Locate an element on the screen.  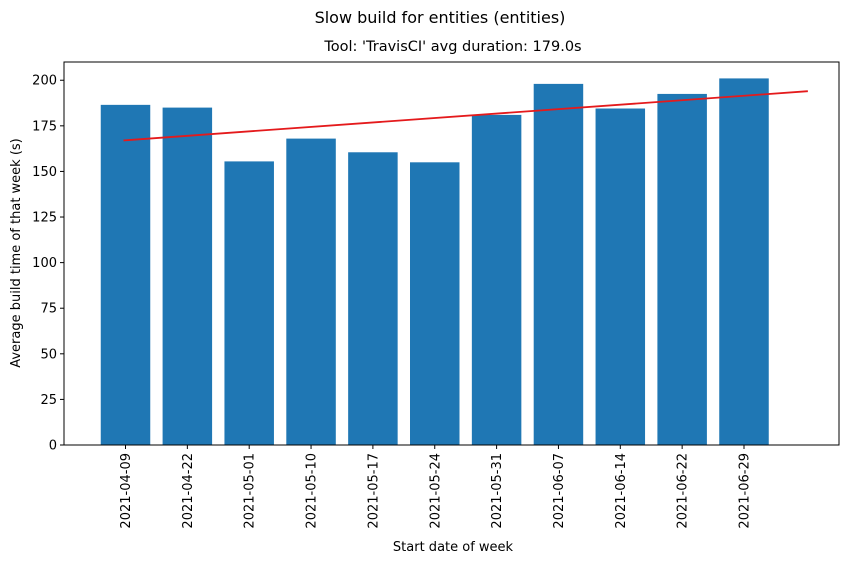
x-tick-label: 2021-04-09 is located at coordinates (126, 491).